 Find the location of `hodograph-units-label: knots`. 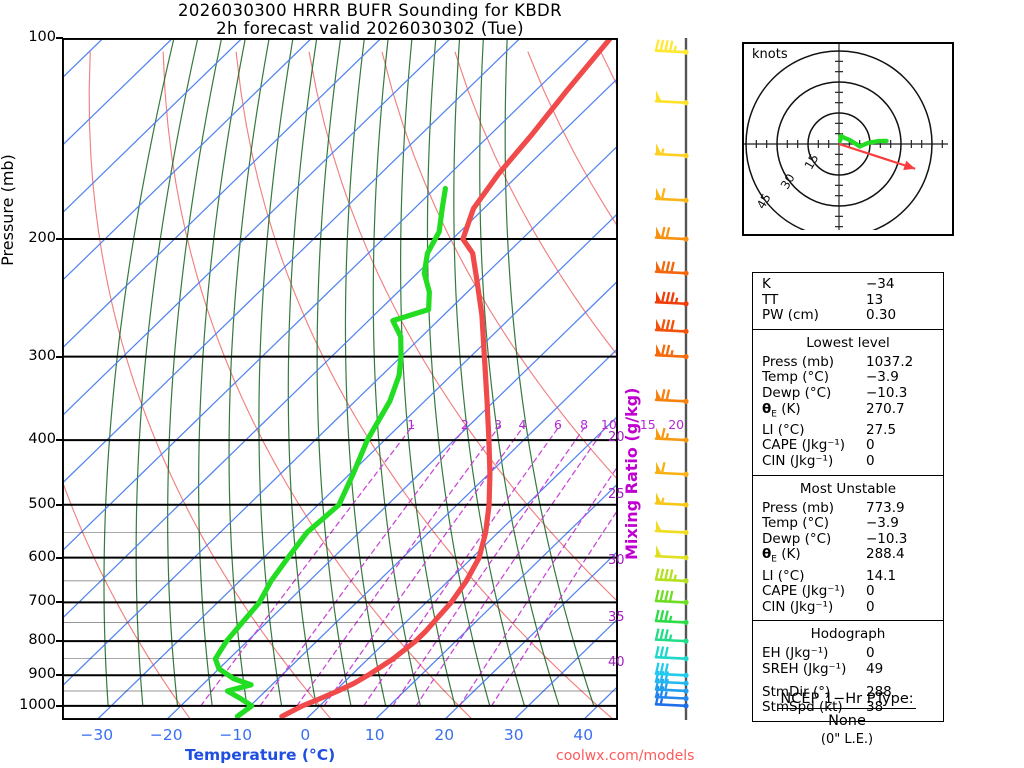

hodograph-units-label: knots is located at coordinates (770, 54).